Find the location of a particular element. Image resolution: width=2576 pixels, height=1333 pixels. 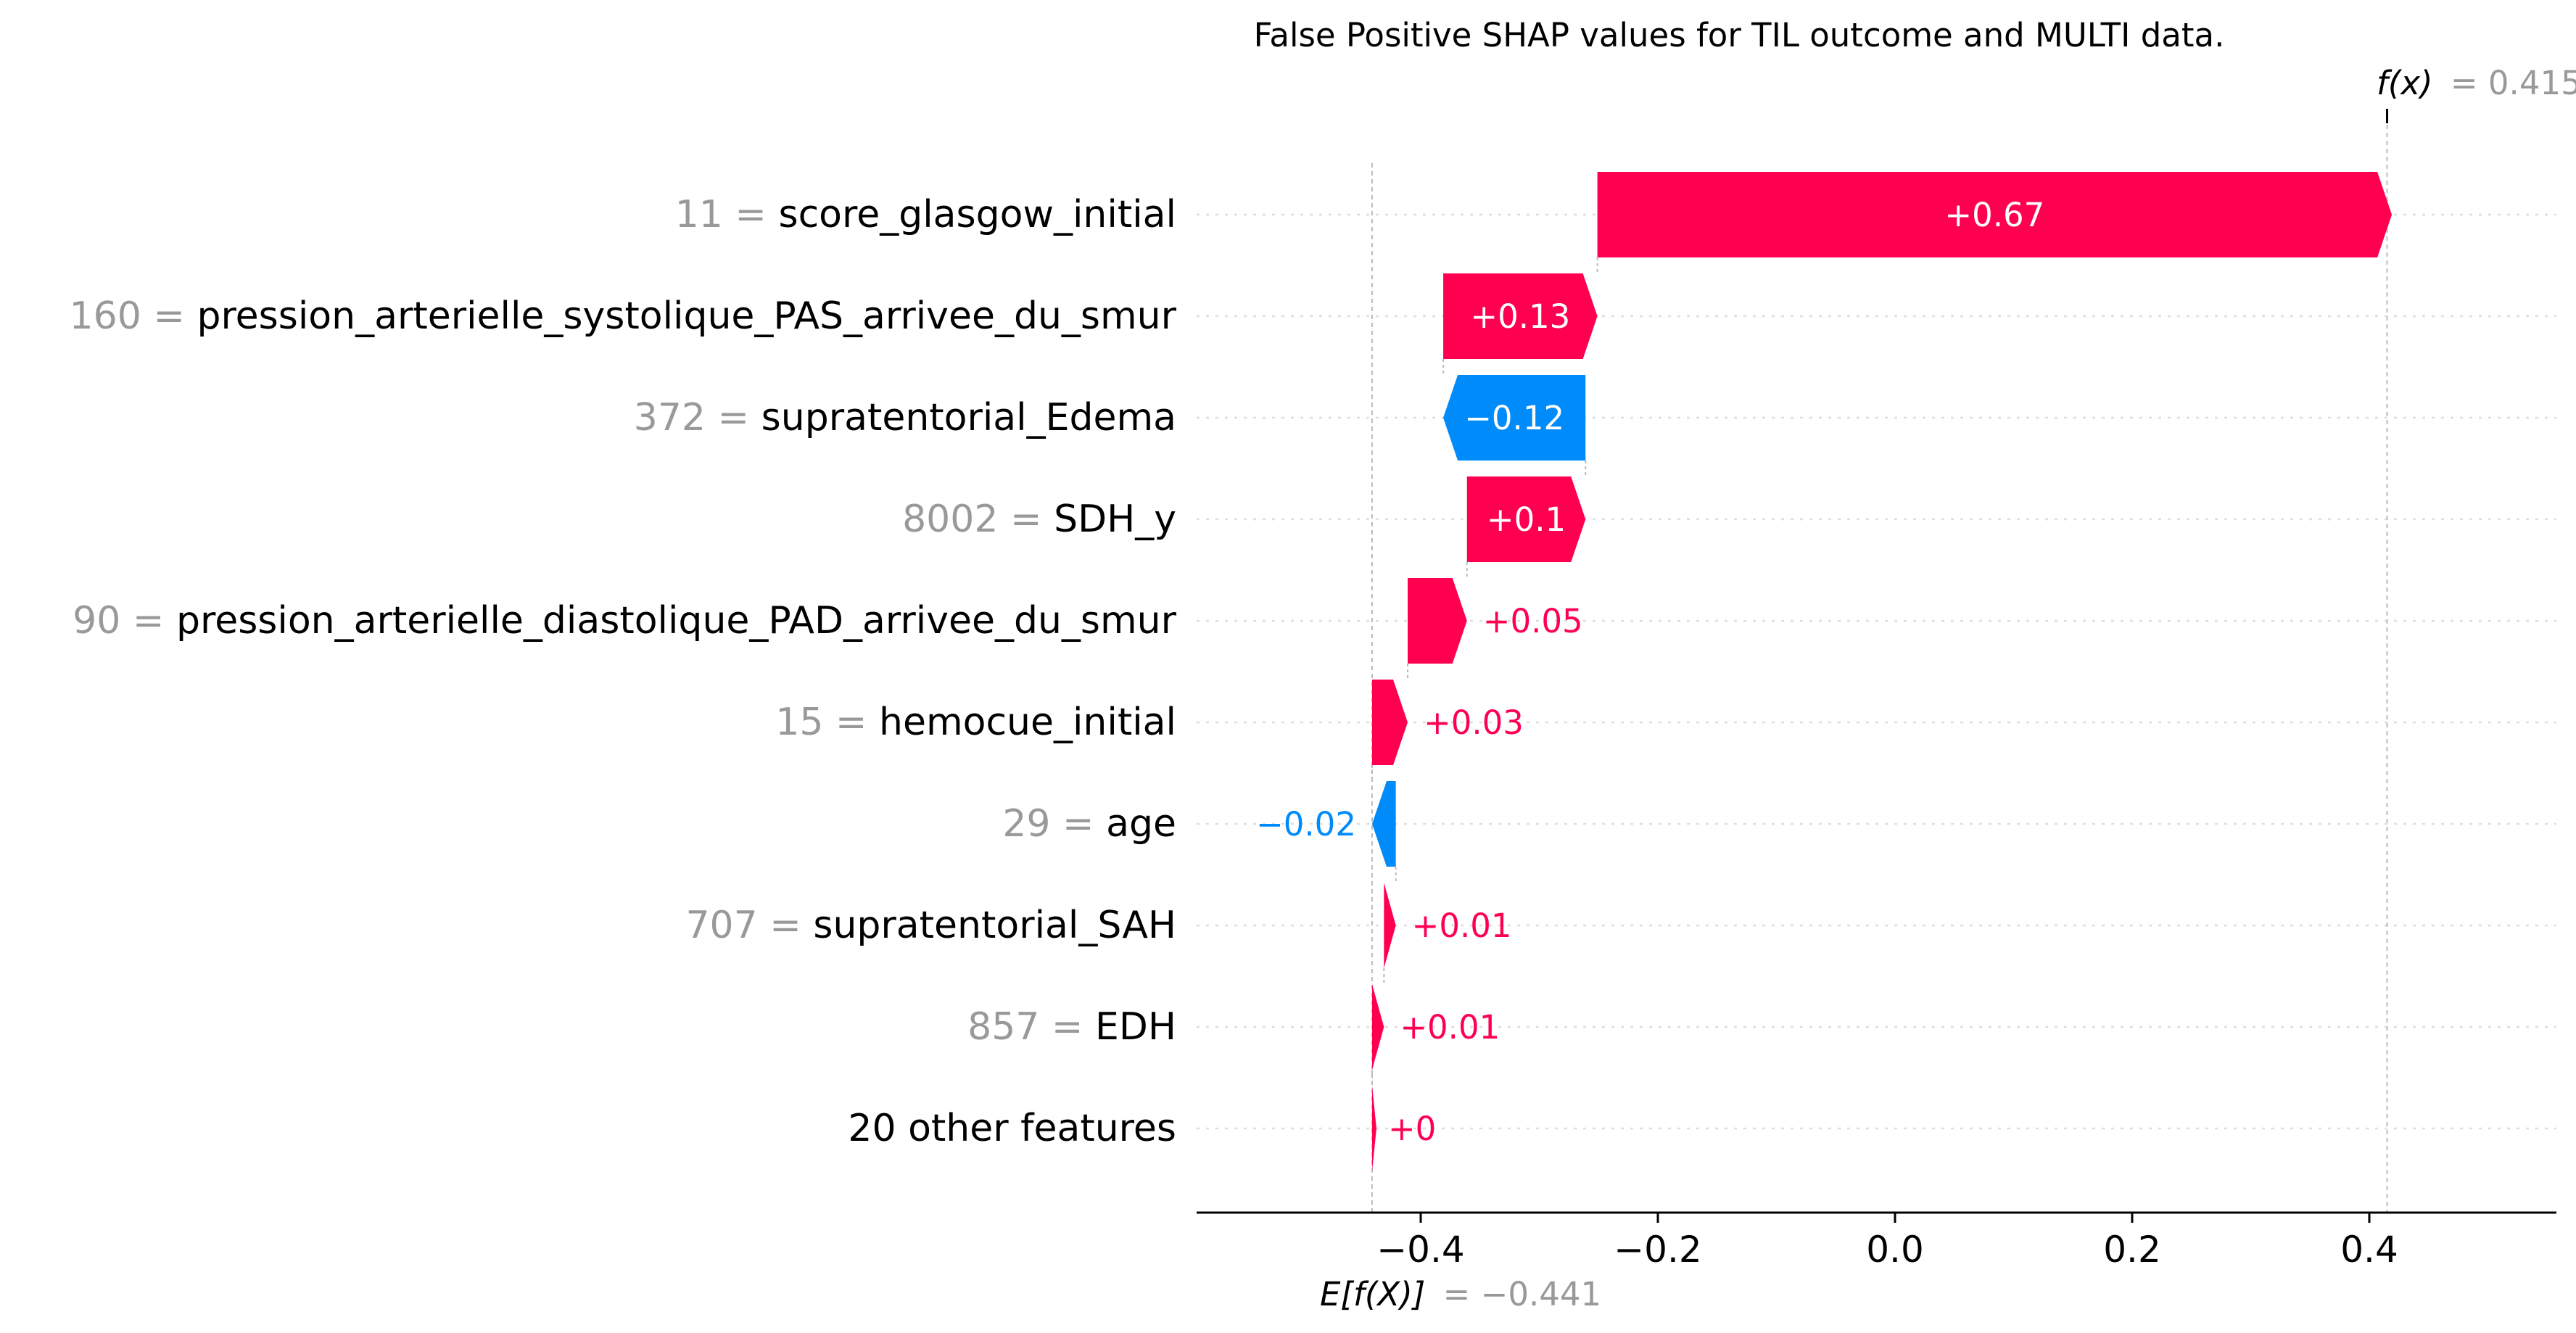

feature-label: 15 = hemocue_initial is located at coordinates (976, 722).